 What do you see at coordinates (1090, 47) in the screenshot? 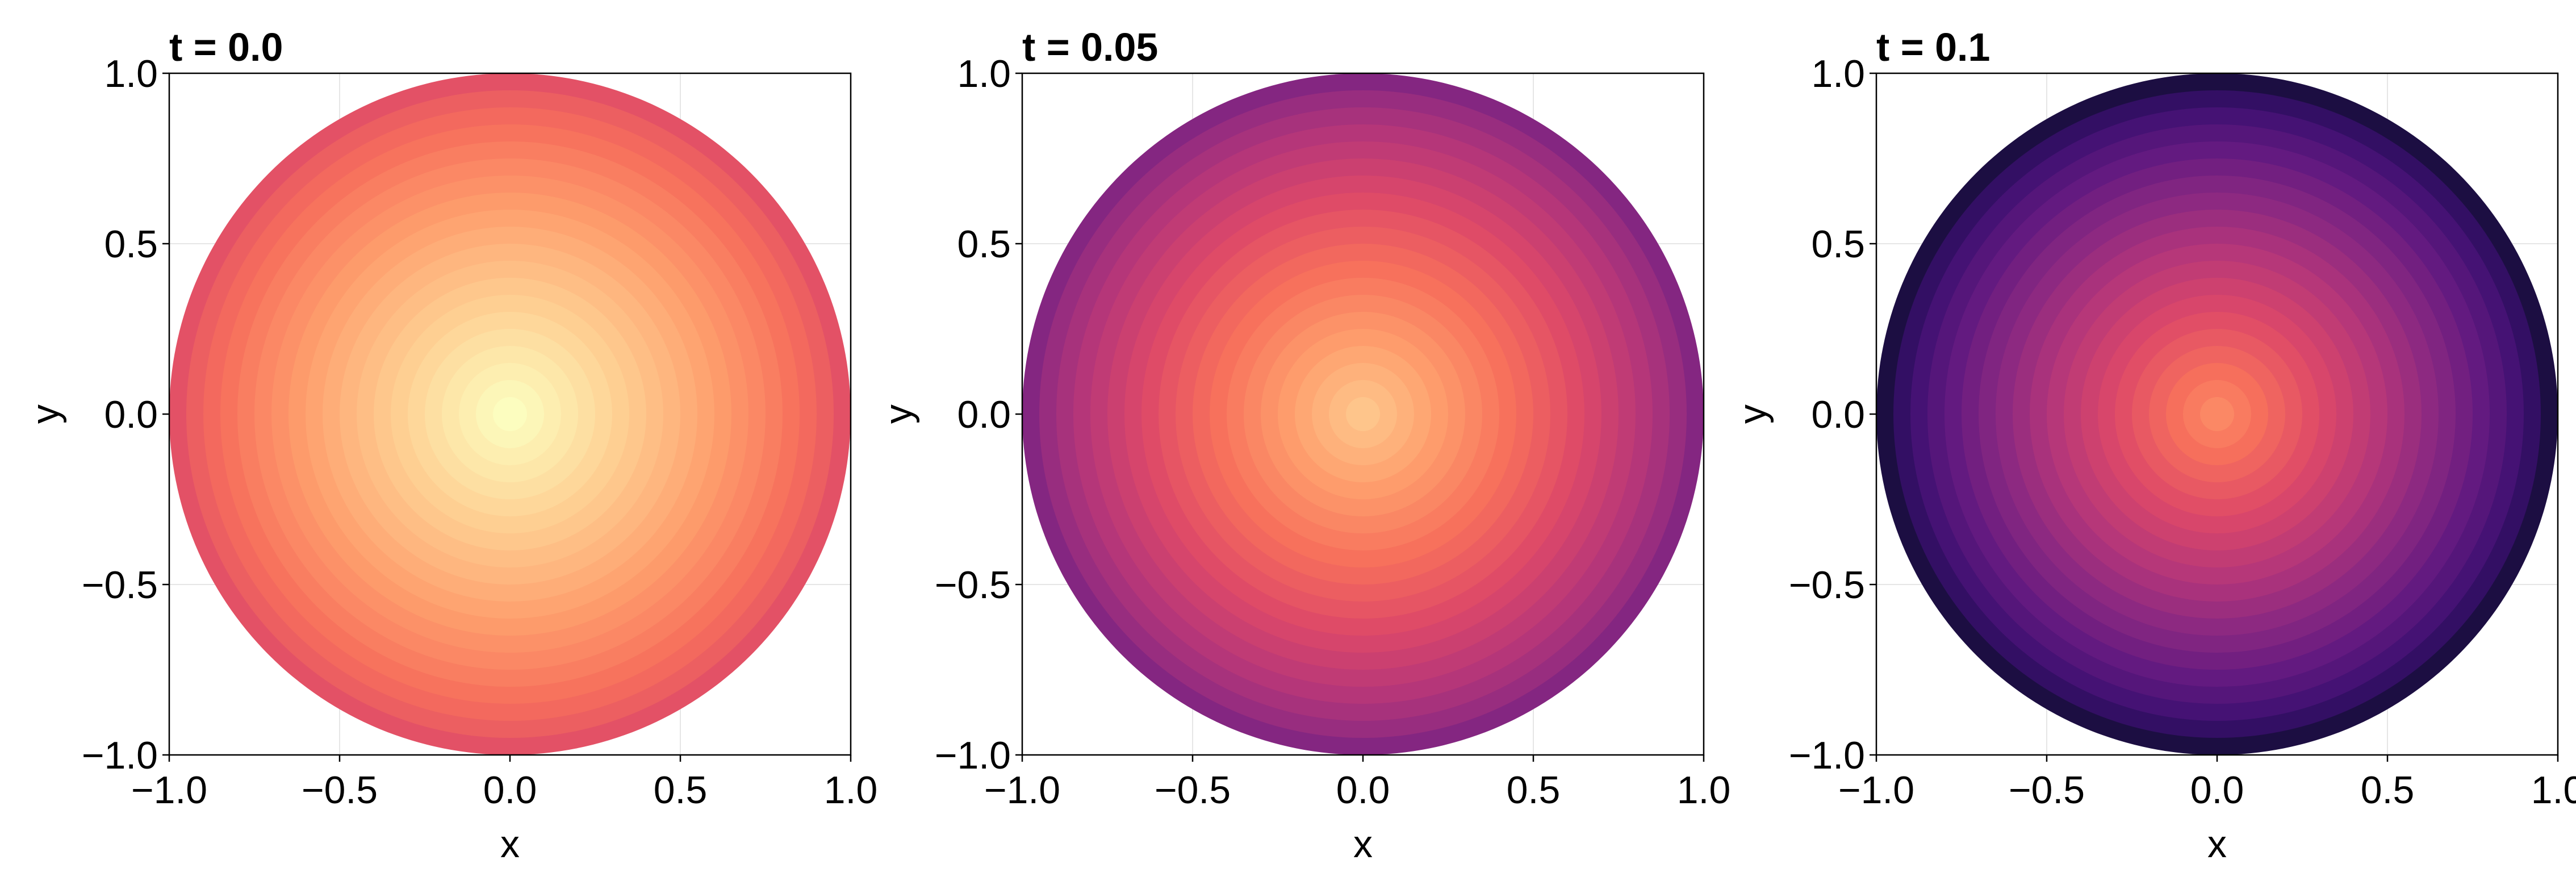
I see `panel-title: t = 0.05` at bounding box center [1090, 47].